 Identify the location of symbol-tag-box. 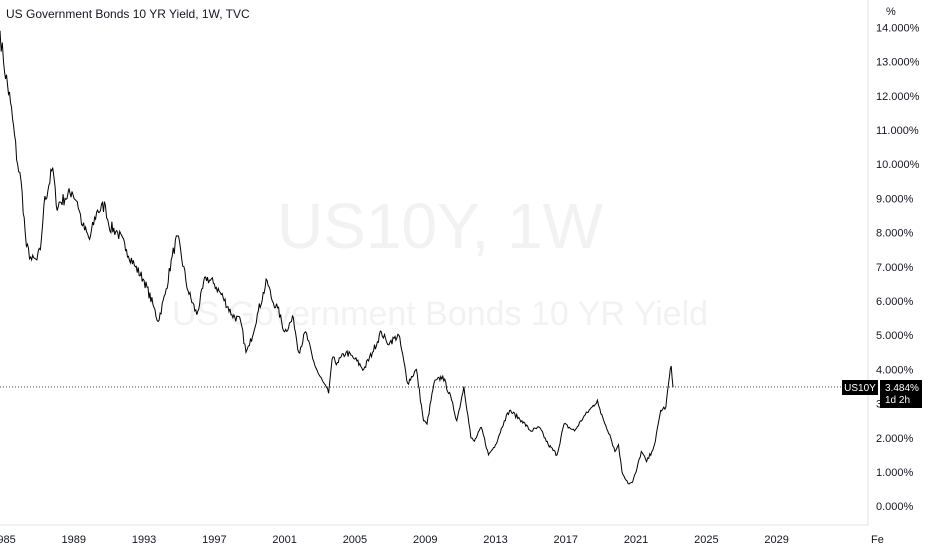
(860, 387).